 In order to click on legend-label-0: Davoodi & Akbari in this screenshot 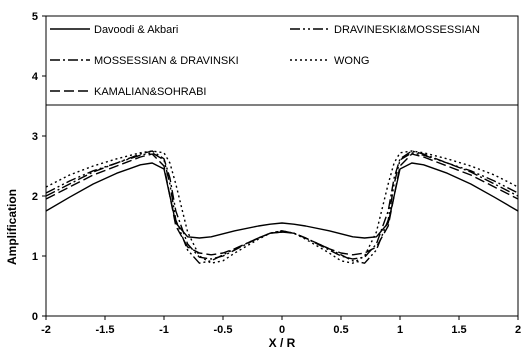, I will do `click(136, 30)`.